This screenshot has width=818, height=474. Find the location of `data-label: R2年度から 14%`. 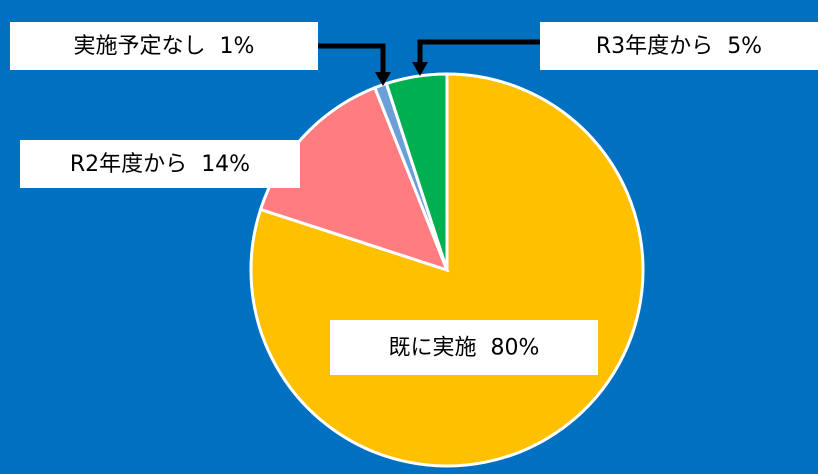

data-label: R2年度から 14% is located at coordinates (160, 164).